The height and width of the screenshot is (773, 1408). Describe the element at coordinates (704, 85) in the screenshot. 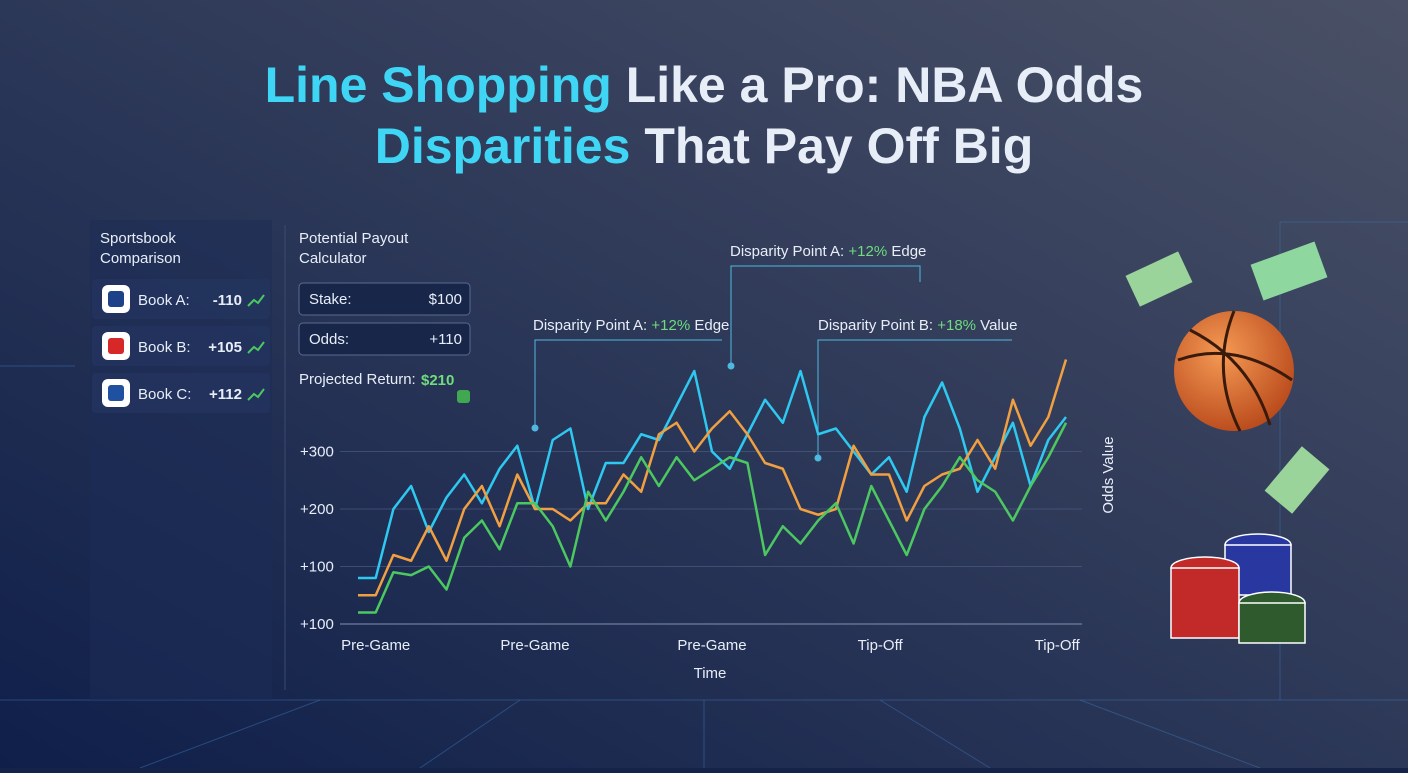

I see `title-line: Line Shopping Like a Pro: NBA Odds` at that location.